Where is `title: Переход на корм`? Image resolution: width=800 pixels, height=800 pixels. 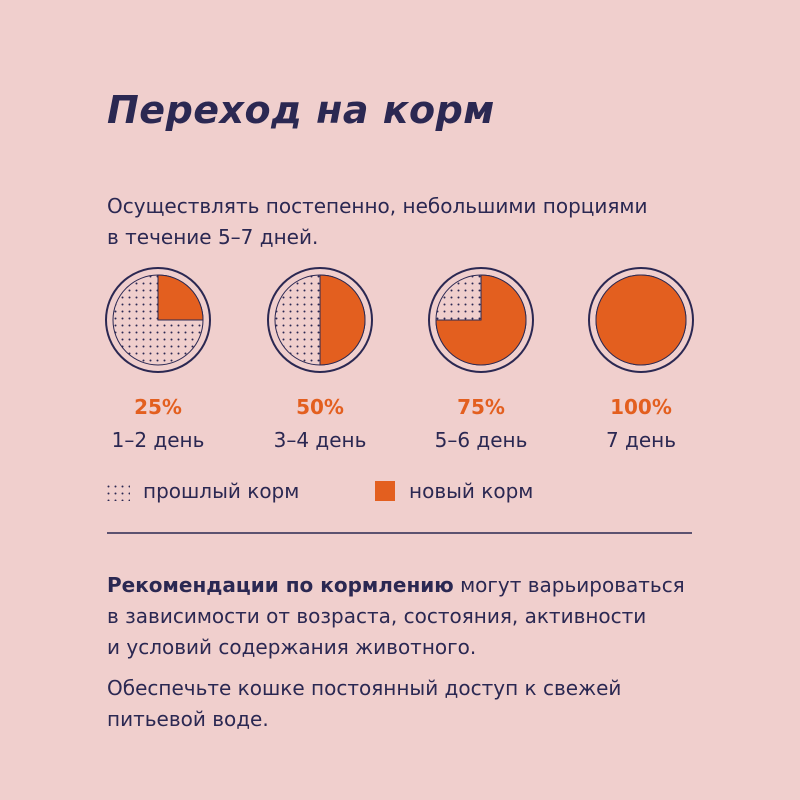
title: Переход на корм is located at coordinates (301, 110).